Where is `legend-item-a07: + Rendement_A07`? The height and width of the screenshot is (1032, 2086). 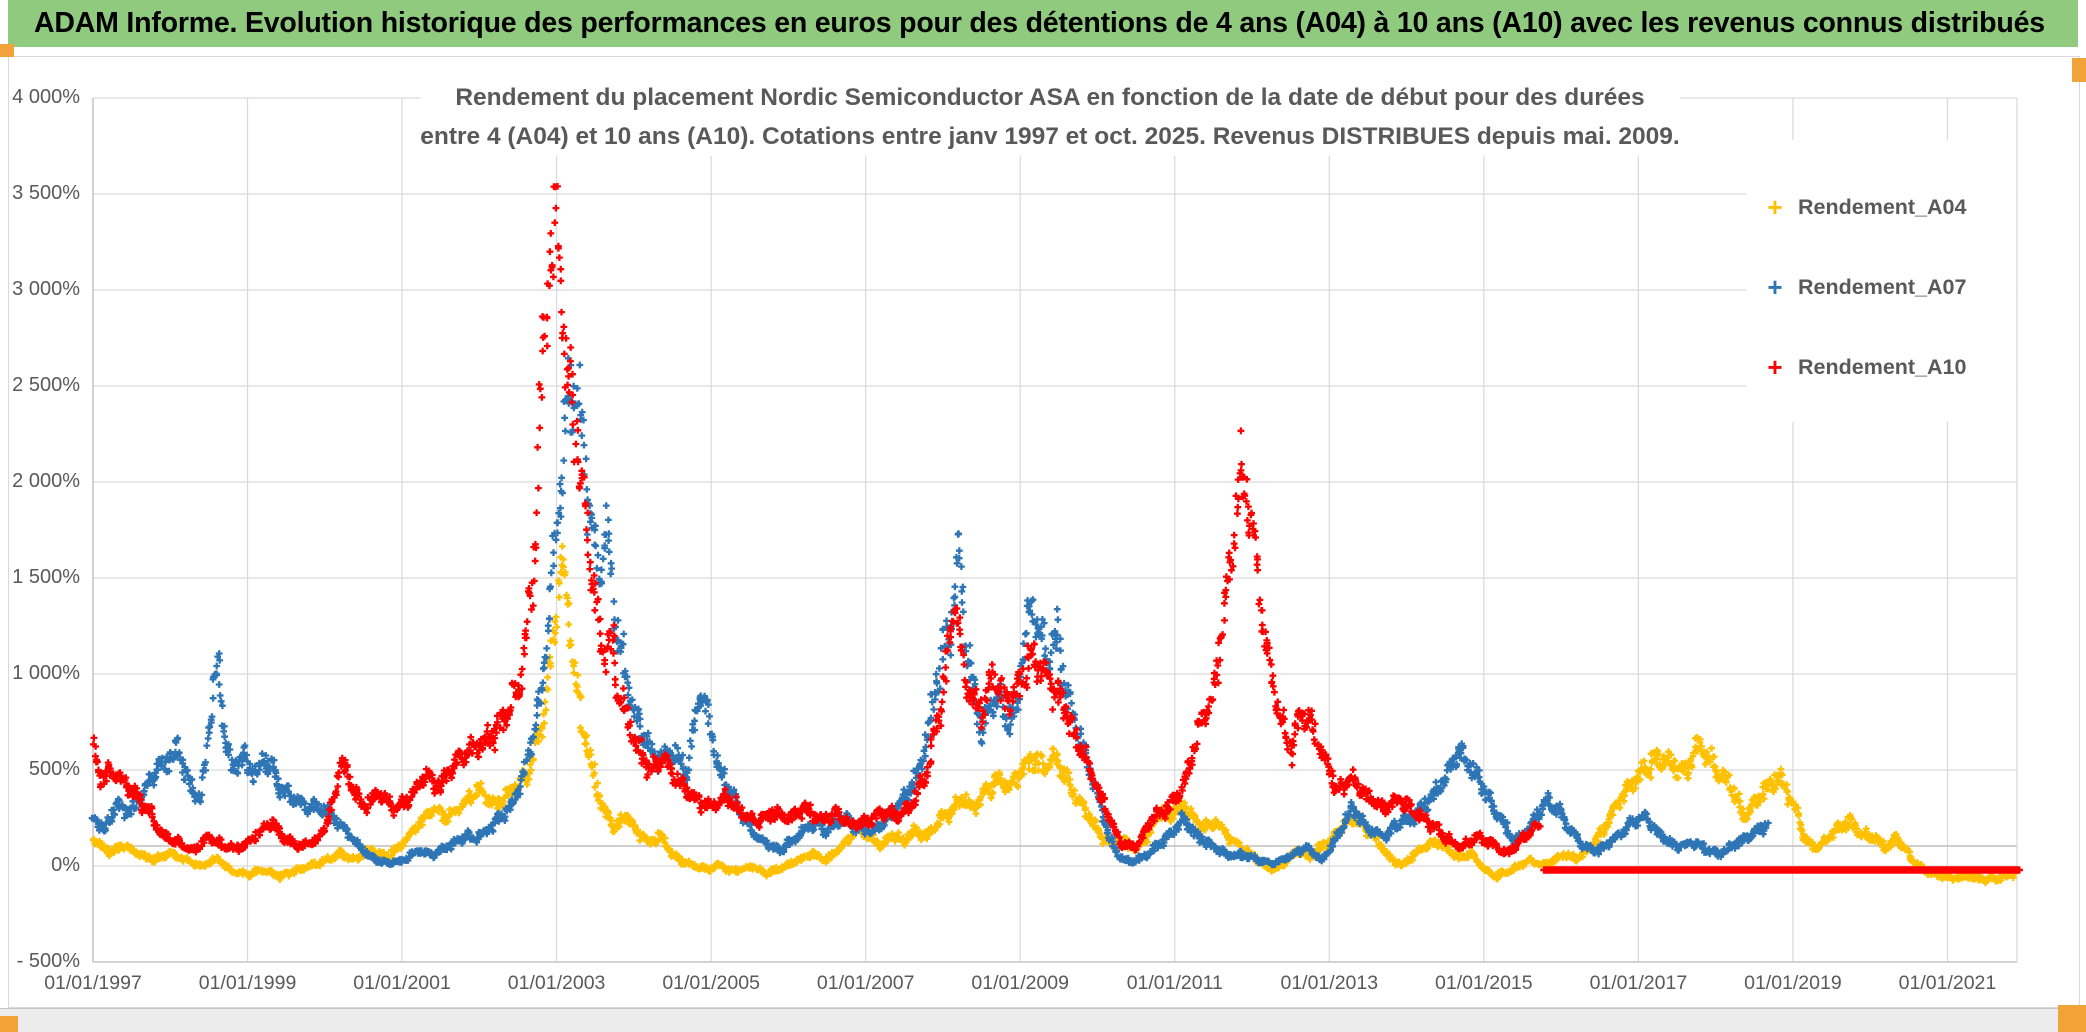 legend-item-a07: + Rendement_A07 is located at coordinates (1863, 287).